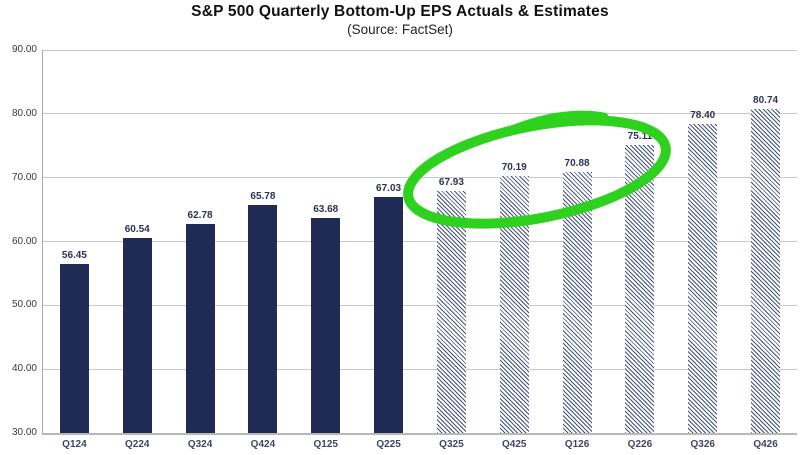 The image size is (800, 455). What do you see at coordinates (389, 188) in the screenshot?
I see `bar-value-label: 67.03` at bounding box center [389, 188].